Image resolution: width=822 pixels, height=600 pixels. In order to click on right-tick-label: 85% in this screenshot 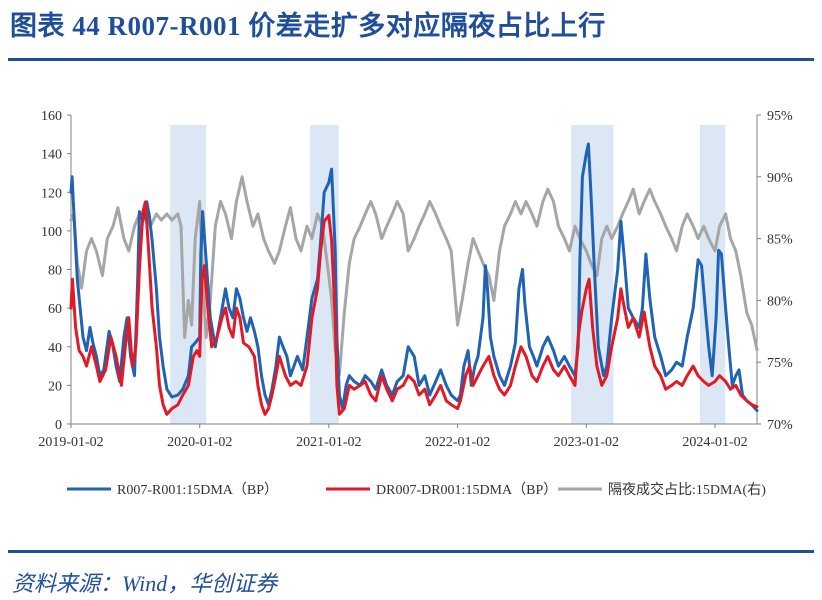, I will do `click(780, 240)`.